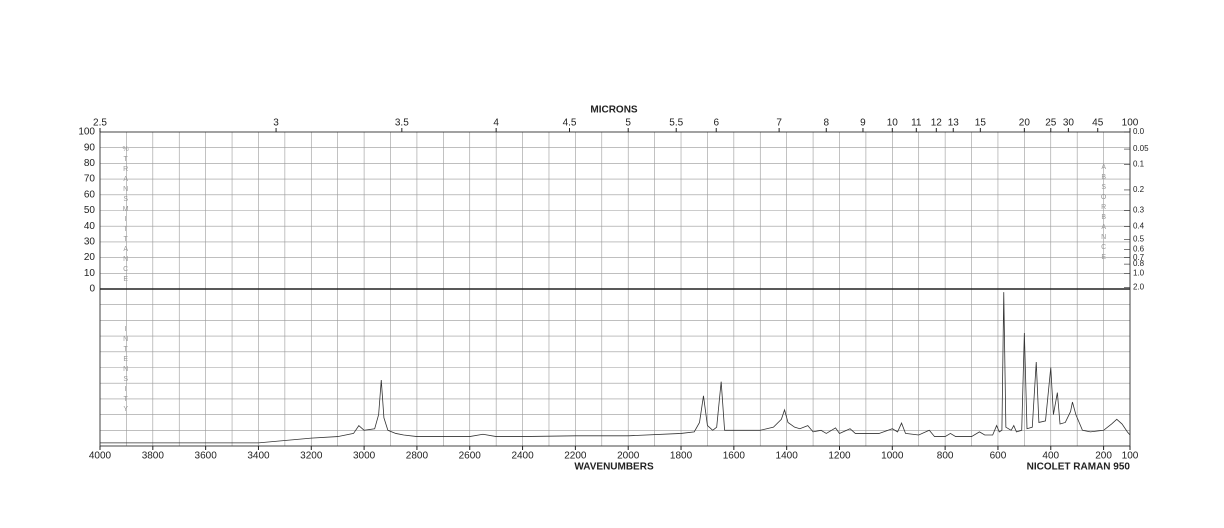  What do you see at coordinates (981, 123) in the screenshot?
I see `top-tick-label: 15` at bounding box center [981, 123].